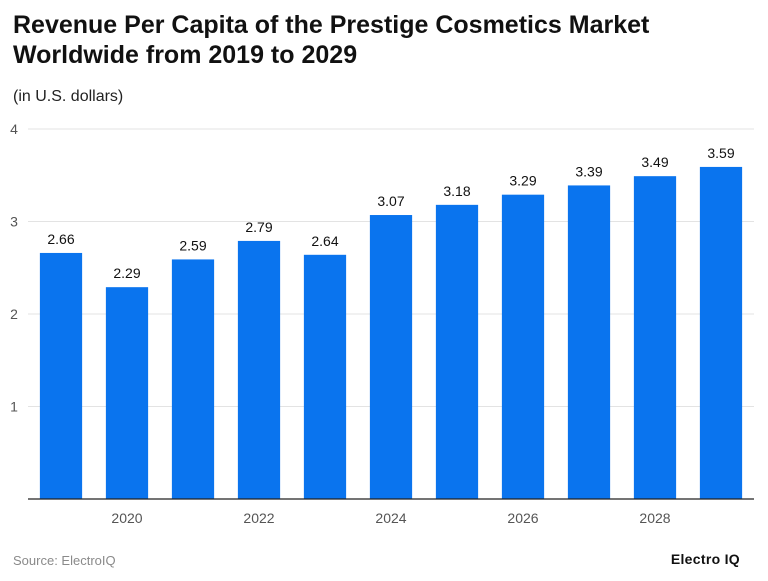 The height and width of the screenshot is (581, 768). I want to click on chart-subtitle: (in U.S. dollars), so click(68, 96).